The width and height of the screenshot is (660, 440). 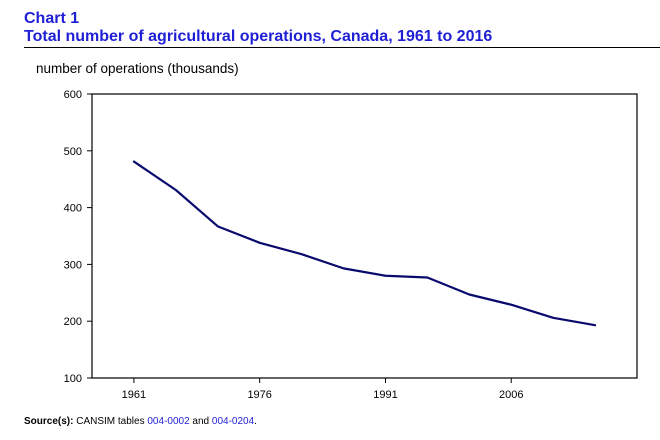 I want to click on y-tick-label: 200, so click(x=73, y=322).